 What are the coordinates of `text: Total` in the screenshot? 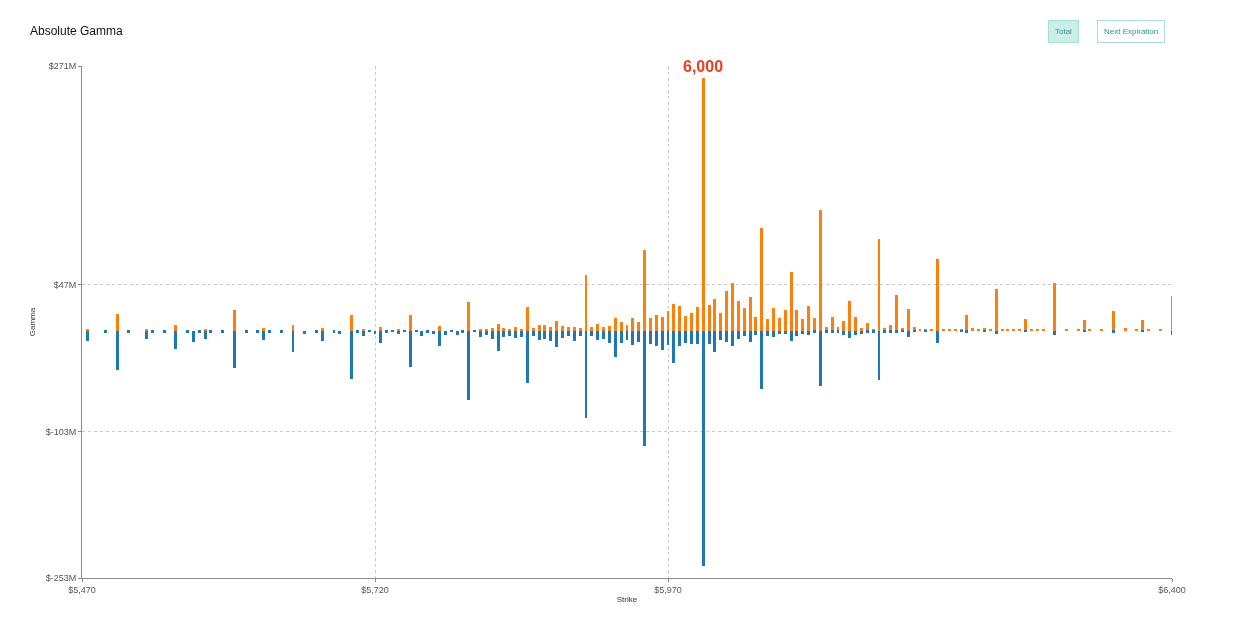 It's located at (1064, 31).